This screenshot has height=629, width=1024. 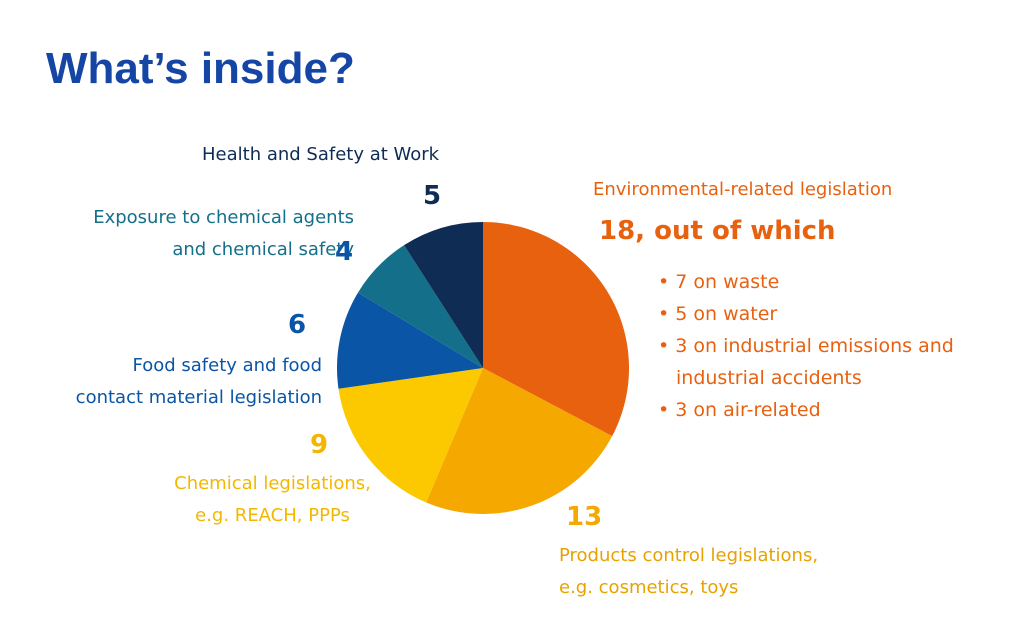 What do you see at coordinates (739, 410) in the screenshot?
I see `breakdown-item-air: • 3 on air-related` at bounding box center [739, 410].